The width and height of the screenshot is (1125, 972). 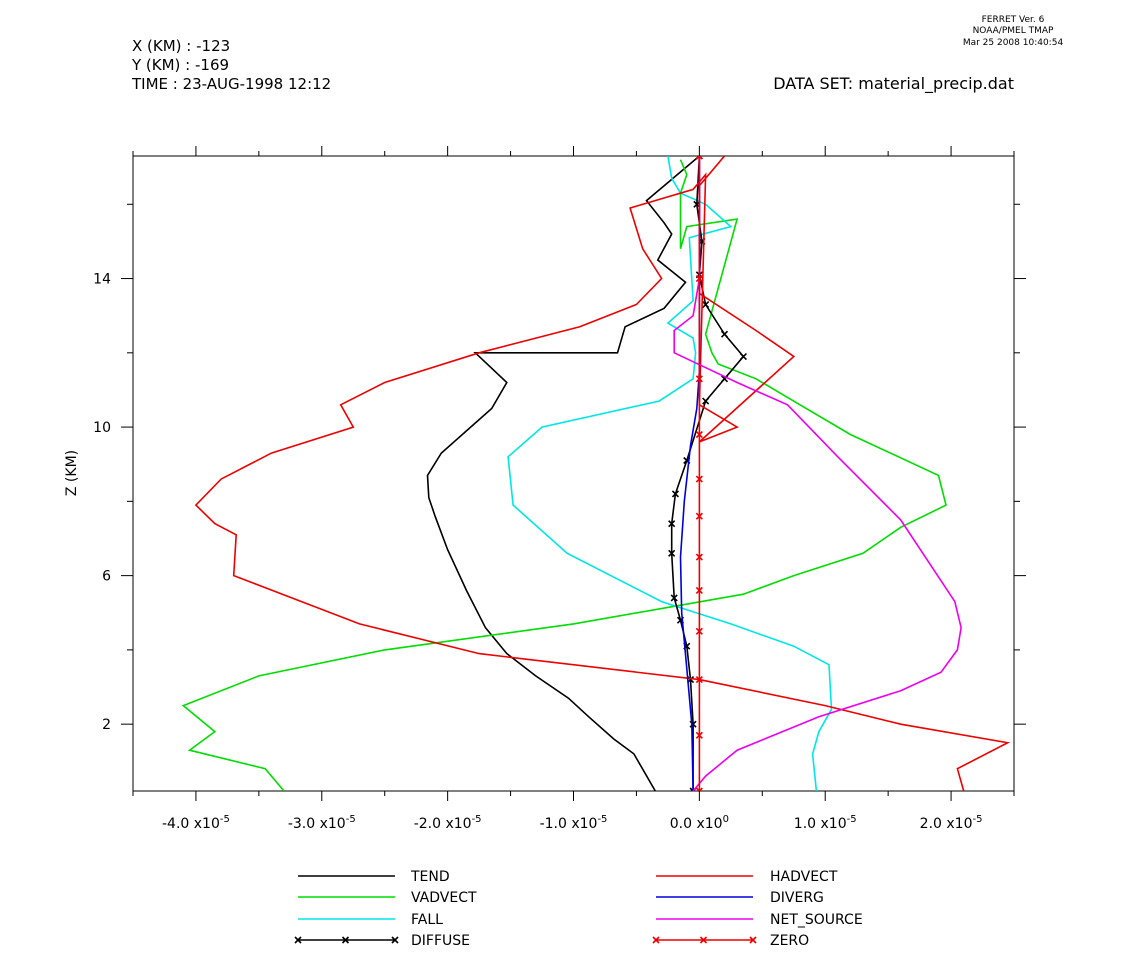 What do you see at coordinates (106, 577) in the screenshot?
I see `y-tick-label: 6` at bounding box center [106, 577].